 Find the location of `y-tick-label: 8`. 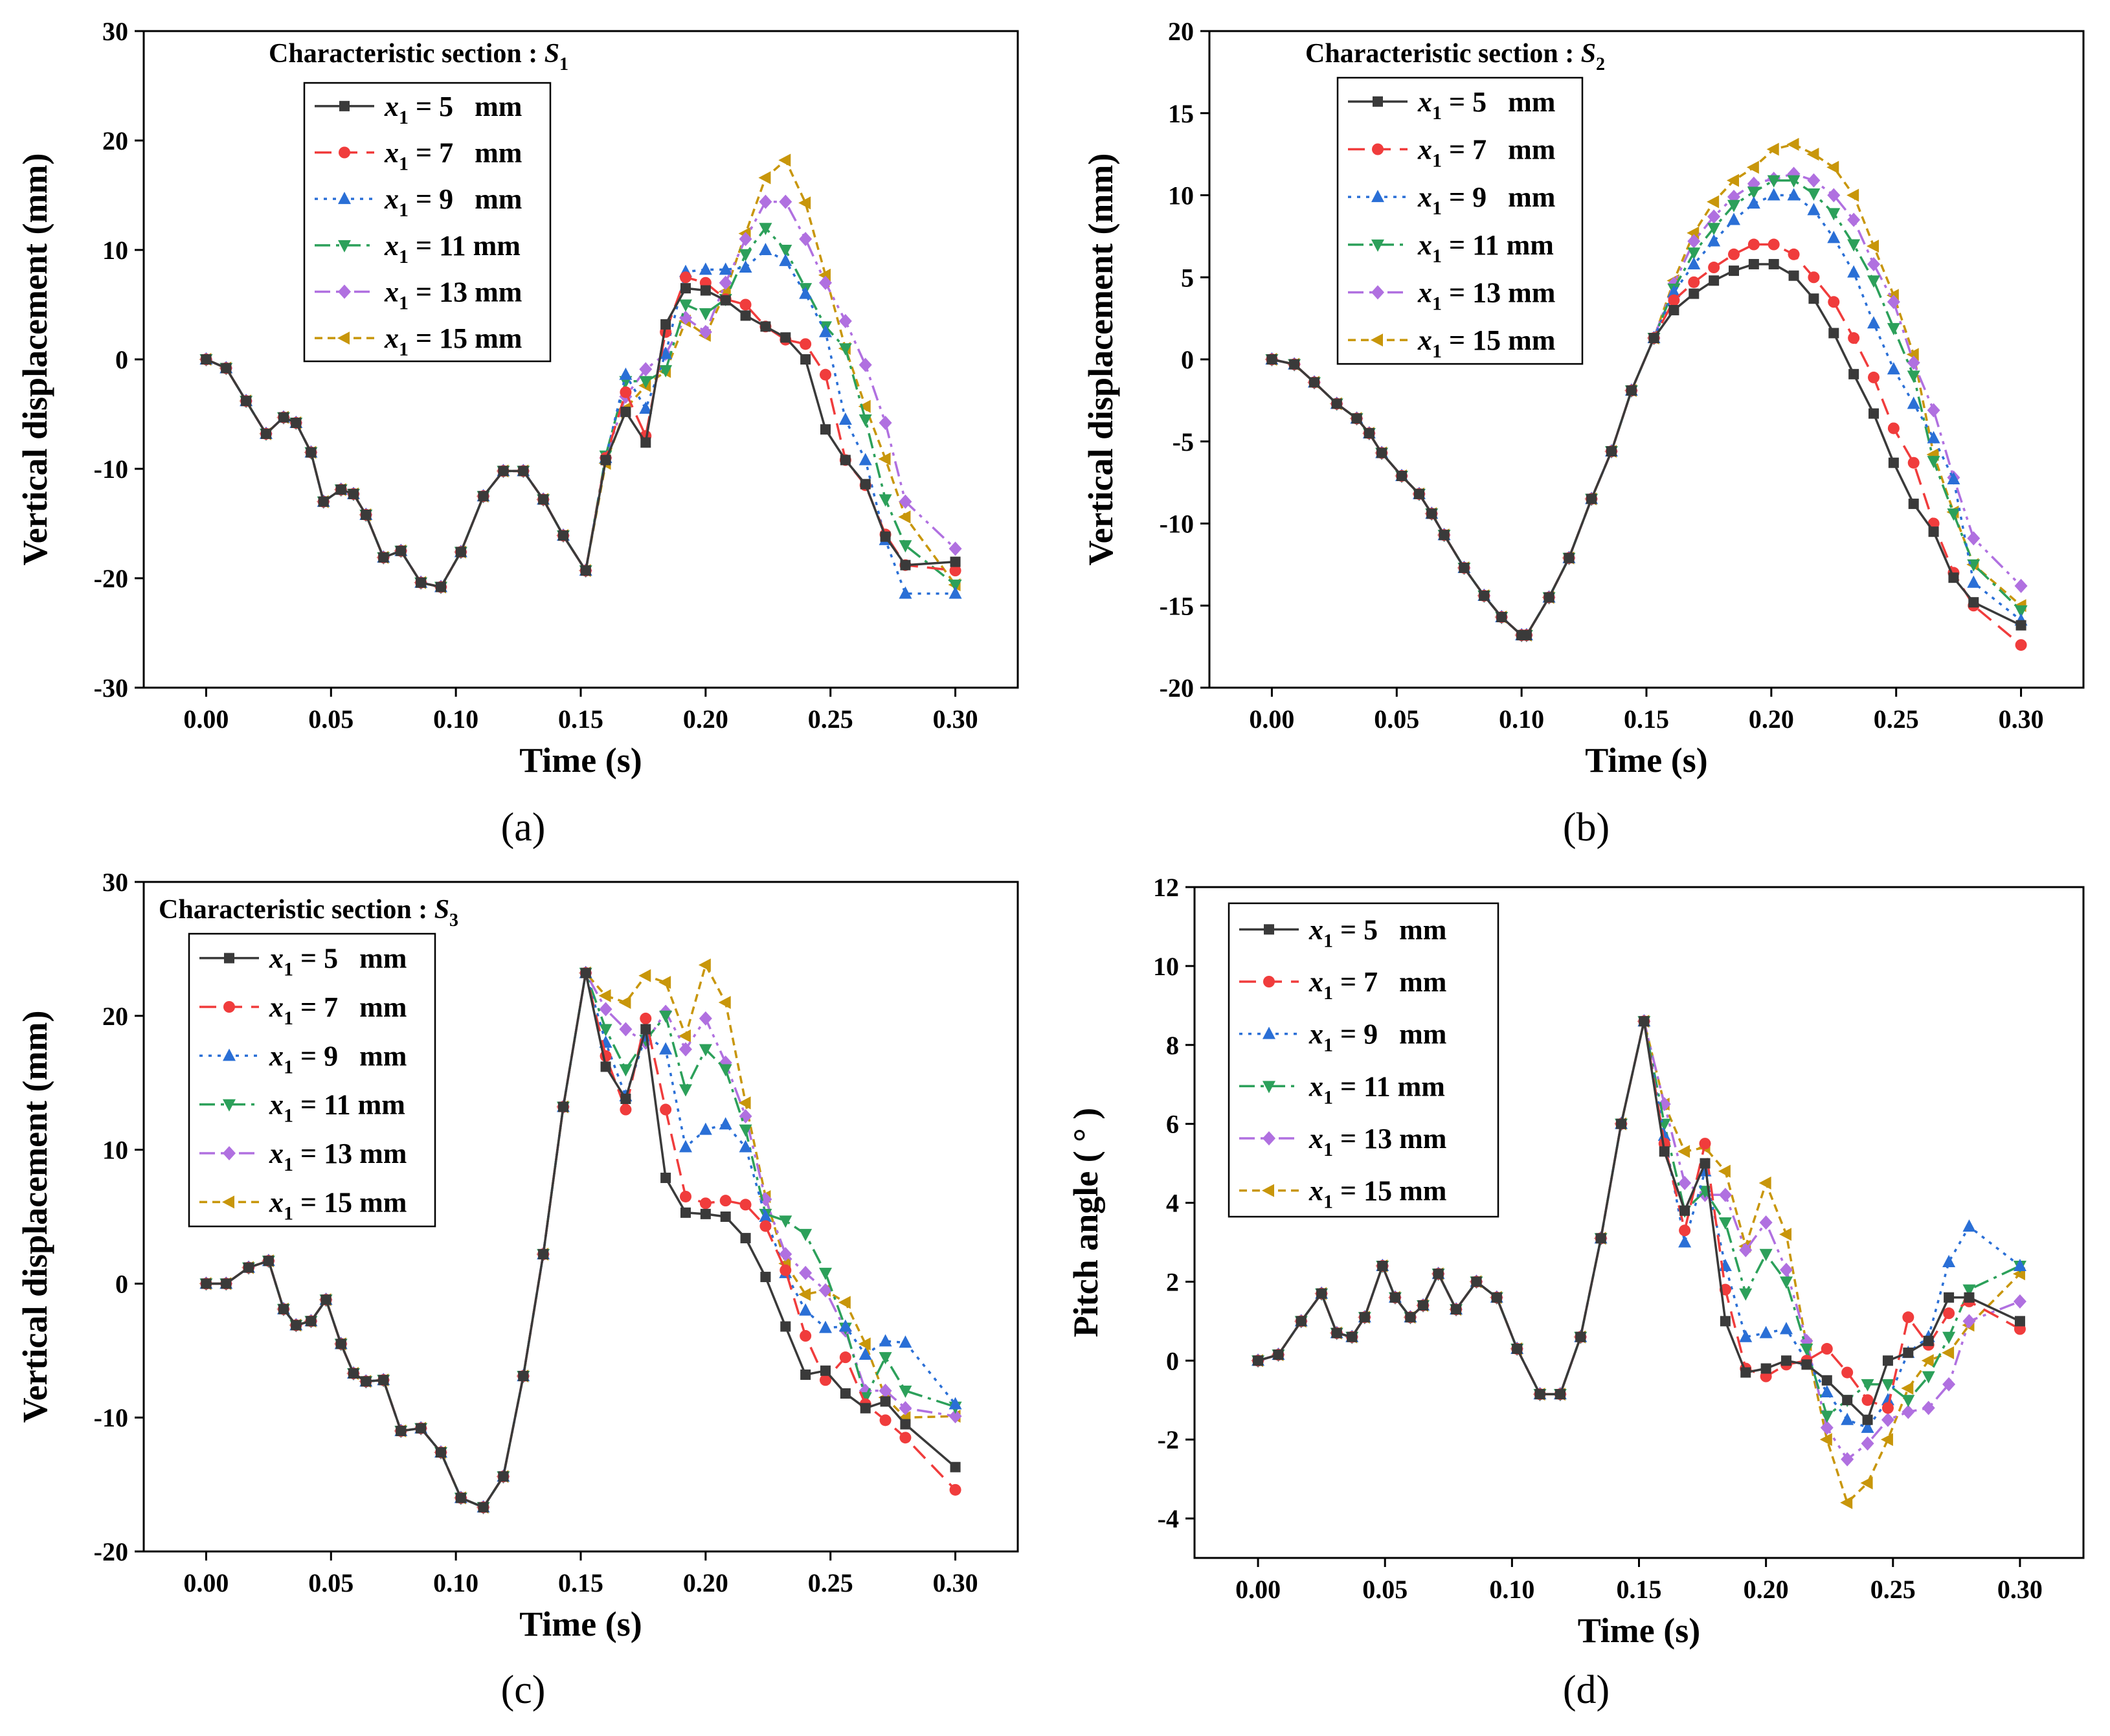

y-tick-label: 8 is located at coordinates (1172, 1045).